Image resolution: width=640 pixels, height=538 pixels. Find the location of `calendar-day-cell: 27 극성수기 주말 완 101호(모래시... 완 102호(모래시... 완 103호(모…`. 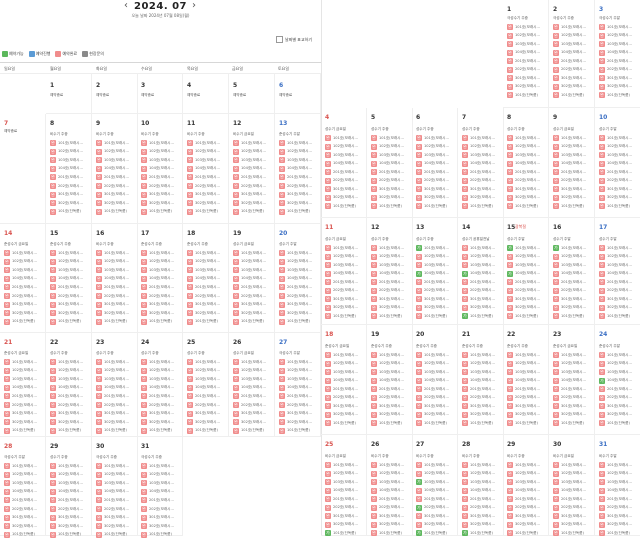

calendar-day-cell: 27 극성수기 주말 완 101호(모래시... 완 102호(모래시... 완 103호(모… is located at coordinates (298, 385).